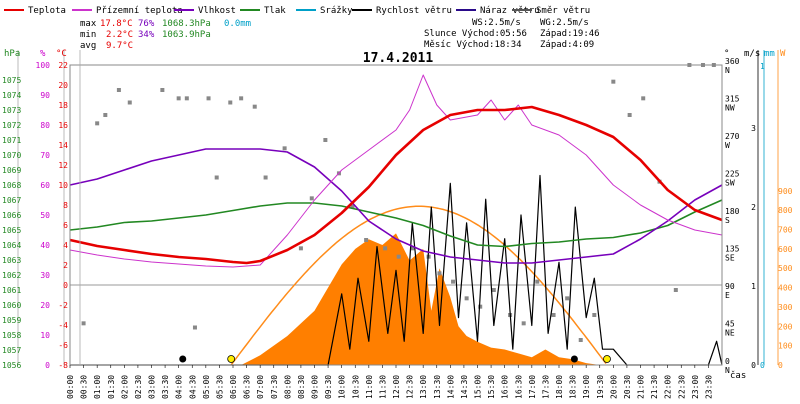 This screenshot has height=404, width=800. I want to click on pressure-line, so click(396, 223).